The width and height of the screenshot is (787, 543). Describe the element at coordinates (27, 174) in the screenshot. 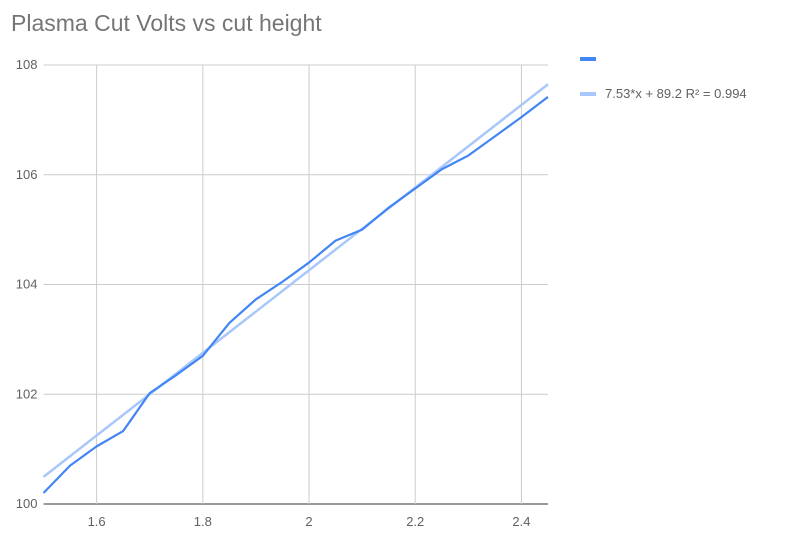

I see `y-tick-label: 106` at that location.